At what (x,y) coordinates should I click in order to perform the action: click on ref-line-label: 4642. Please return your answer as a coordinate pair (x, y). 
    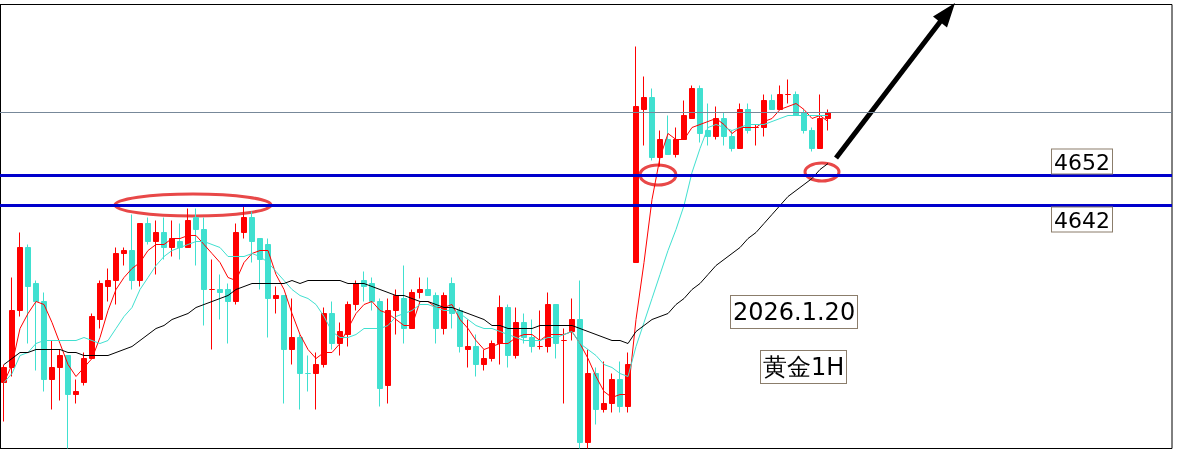
    Looking at the image, I should click on (1082, 220).